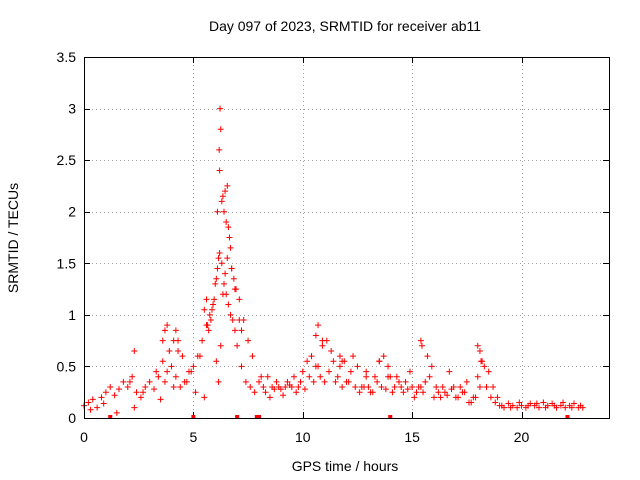 This screenshot has width=640, height=480. Describe the element at coordinates (72, 315) in the screenshot. I see `y-tick-label: 1` at that location.